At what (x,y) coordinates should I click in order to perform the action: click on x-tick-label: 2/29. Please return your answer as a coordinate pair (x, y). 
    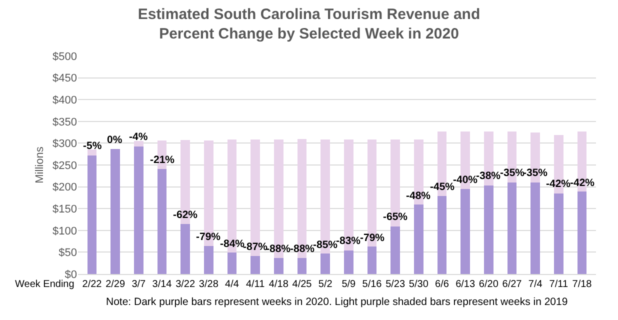
    Looking at the image, I should click on (116, 284).